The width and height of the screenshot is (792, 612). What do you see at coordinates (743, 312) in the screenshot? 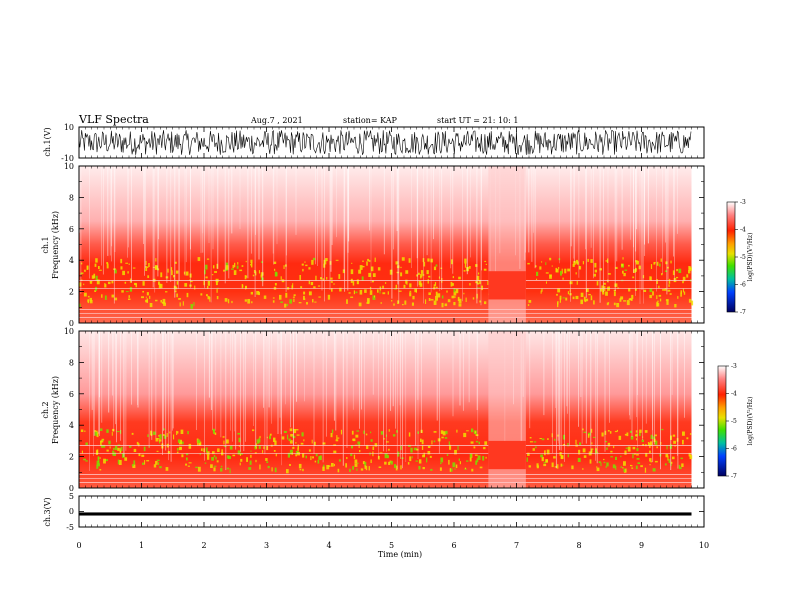
I see `colorbar-tick-label: -7` at bounding box center [743, 312].